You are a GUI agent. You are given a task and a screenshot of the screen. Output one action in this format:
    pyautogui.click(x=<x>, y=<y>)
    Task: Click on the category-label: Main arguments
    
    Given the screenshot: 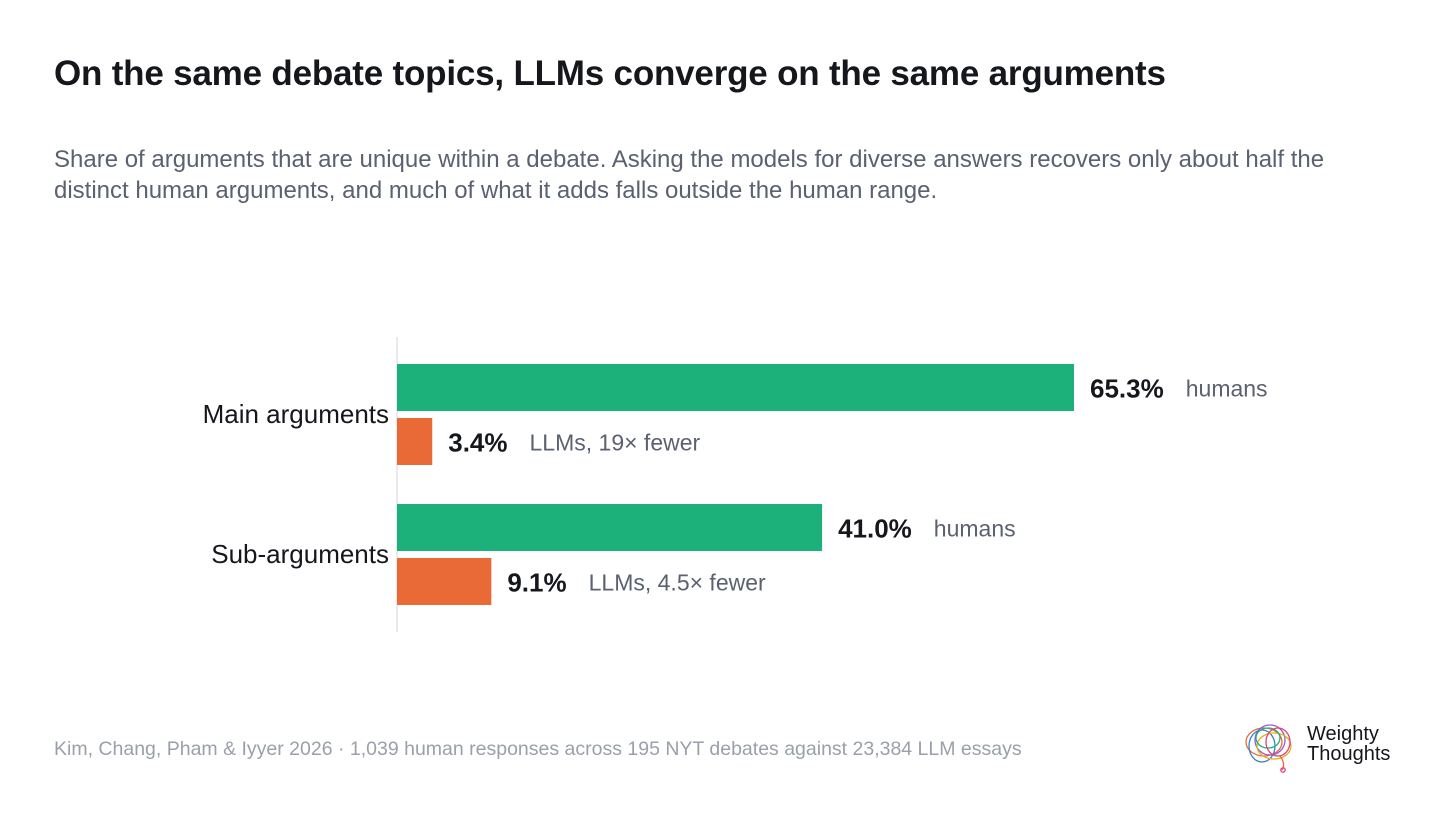 What is the action you would take?
    pyautogui.click(x=296, y=414)
    